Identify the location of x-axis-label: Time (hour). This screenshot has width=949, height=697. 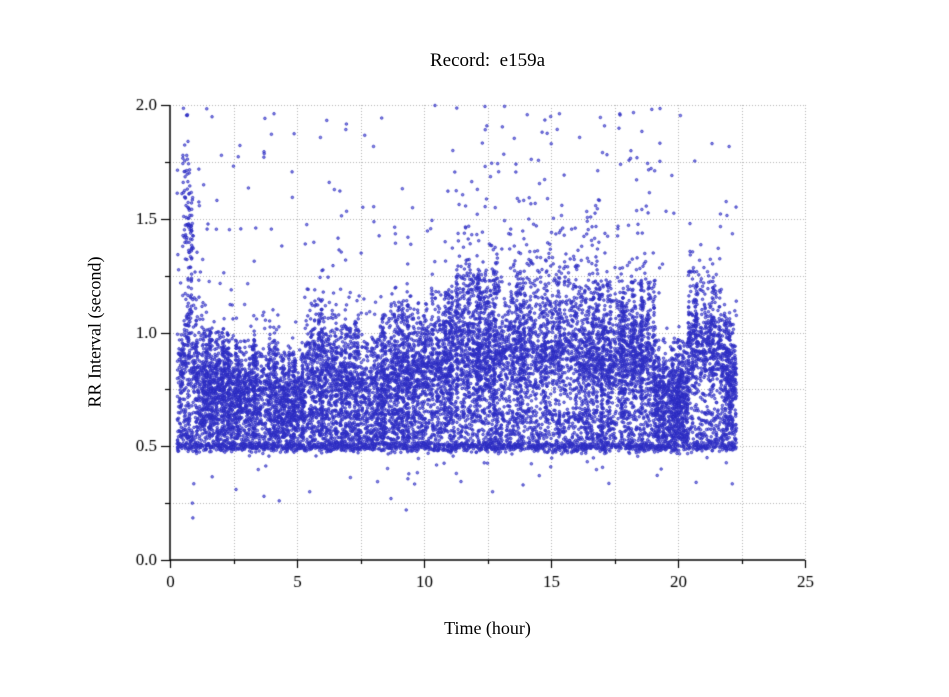
(487, 628).